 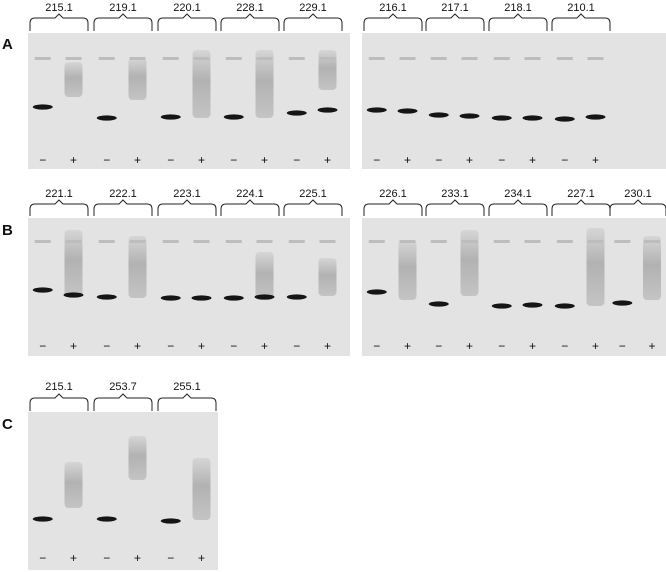 I want to click on sample-label: 223.1, so click(x=187, y=194).